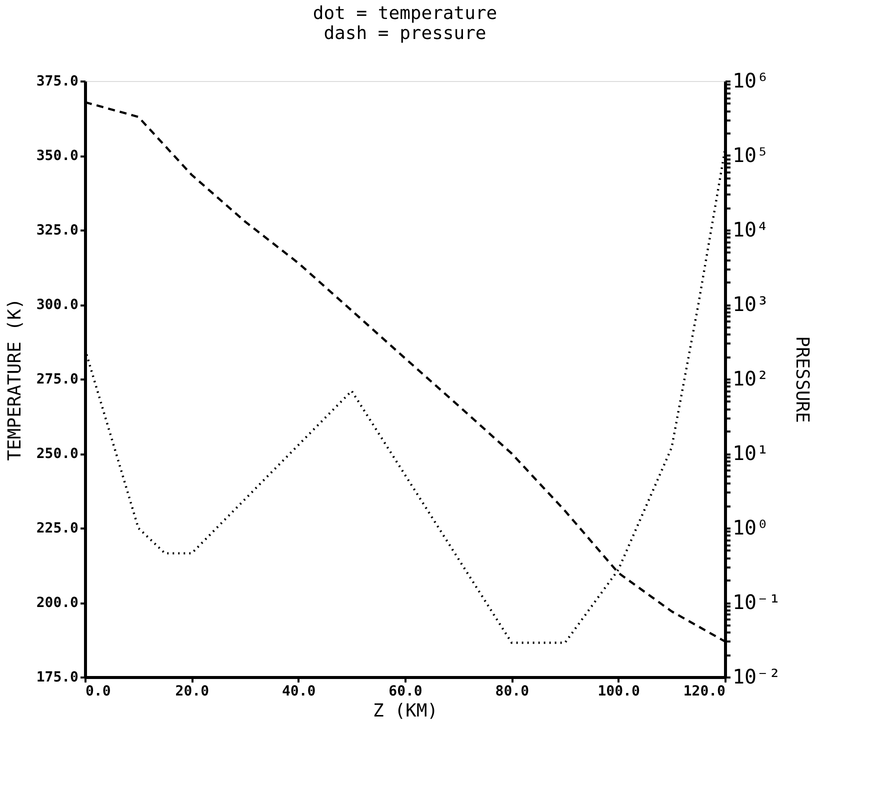 The height and width of the screenshot is (792, 870). Describe the element at coordinates (57, 603) in the screenshot. I see `y-tick-label: 200.0` at that location.